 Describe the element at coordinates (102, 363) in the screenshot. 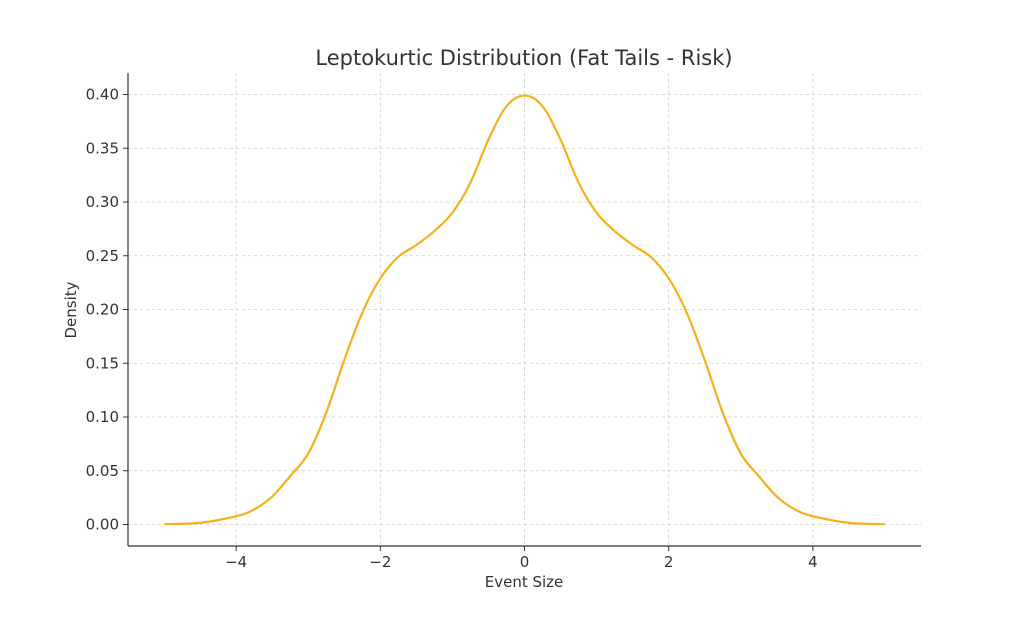

I see `y-tick-label: 0.15` at that location.